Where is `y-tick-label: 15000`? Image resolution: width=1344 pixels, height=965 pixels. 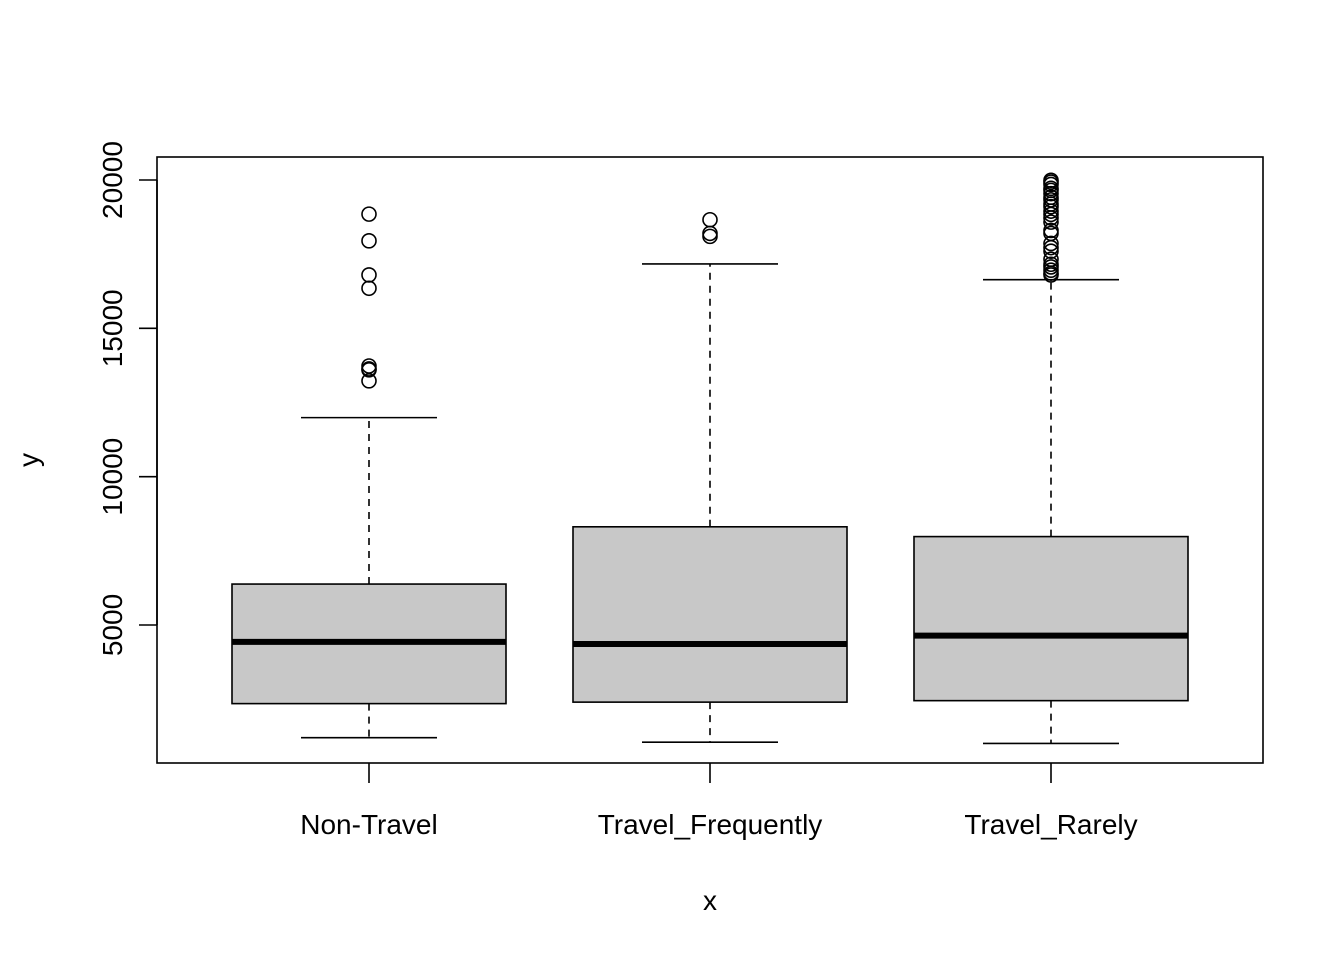
y-tick-label: 15000 is located at coordinates (112, 328).